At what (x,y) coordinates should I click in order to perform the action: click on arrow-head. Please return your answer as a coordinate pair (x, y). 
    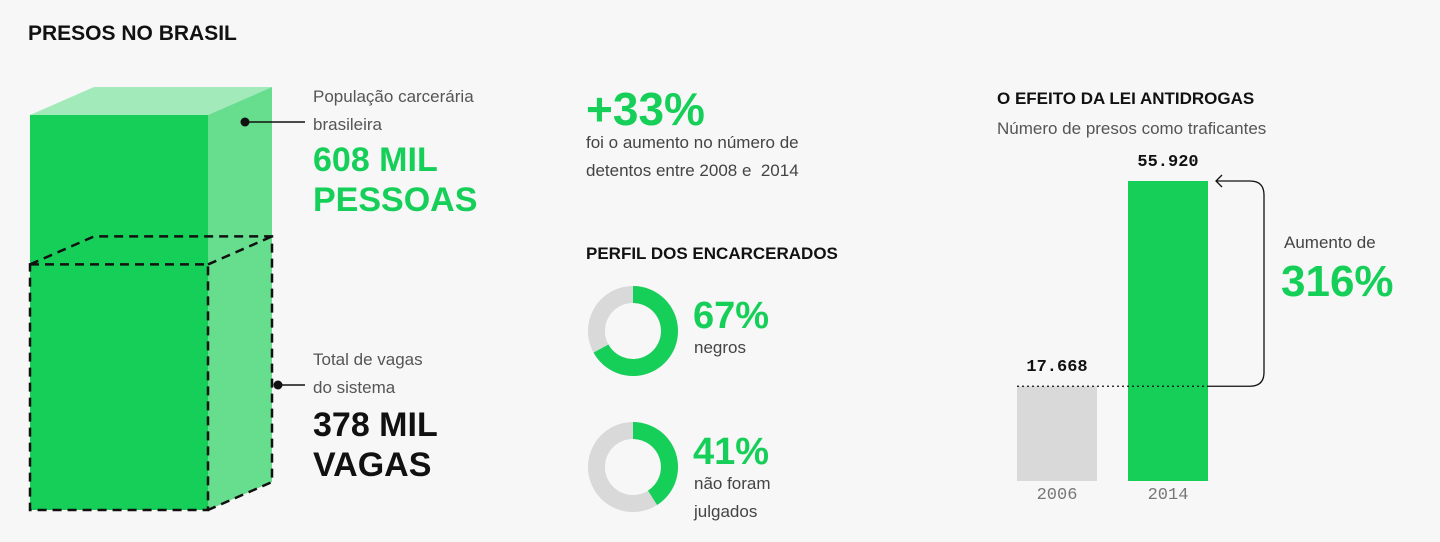
    Looking at the image, I should click on (1219, 181).